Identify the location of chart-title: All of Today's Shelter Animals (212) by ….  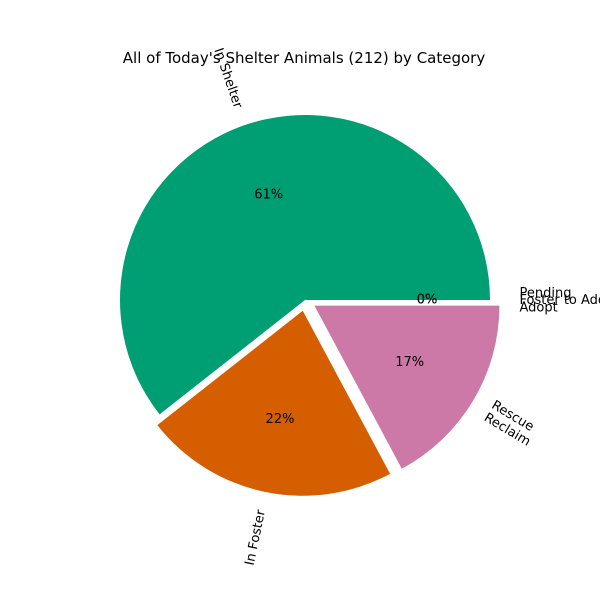
(304, 58).